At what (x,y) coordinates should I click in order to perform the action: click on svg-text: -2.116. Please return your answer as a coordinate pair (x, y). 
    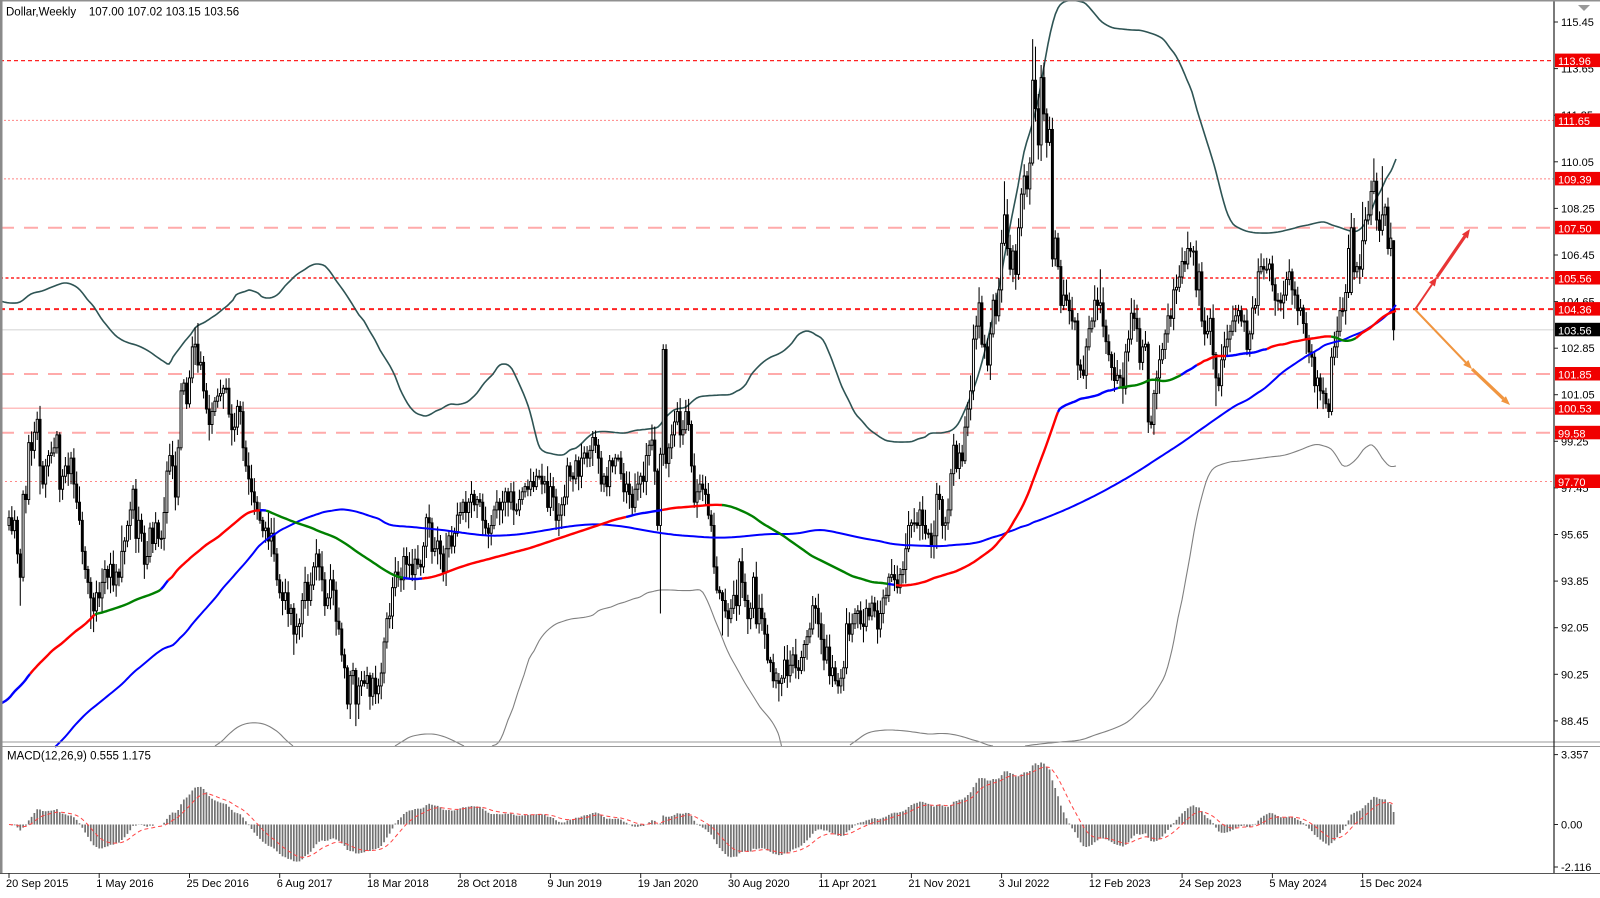
    Looking at the image, I should click on (1576, 868).